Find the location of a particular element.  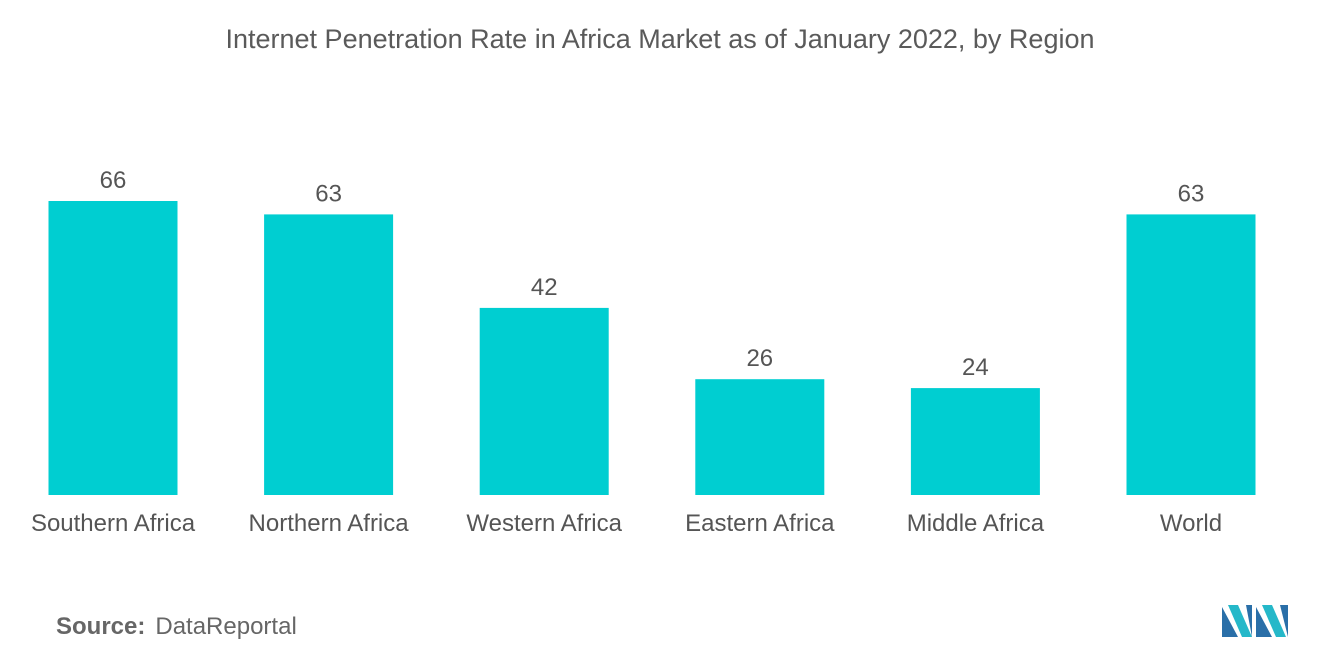

bar-northern-africa is located at coordinates (329, 354).